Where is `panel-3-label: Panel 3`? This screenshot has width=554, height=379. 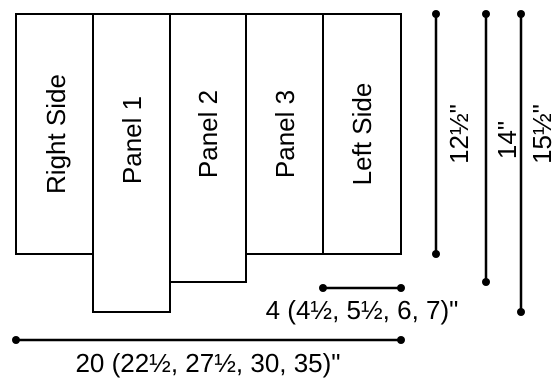 panel-3-label: Panel 3 is located at coordinates (285, 134).